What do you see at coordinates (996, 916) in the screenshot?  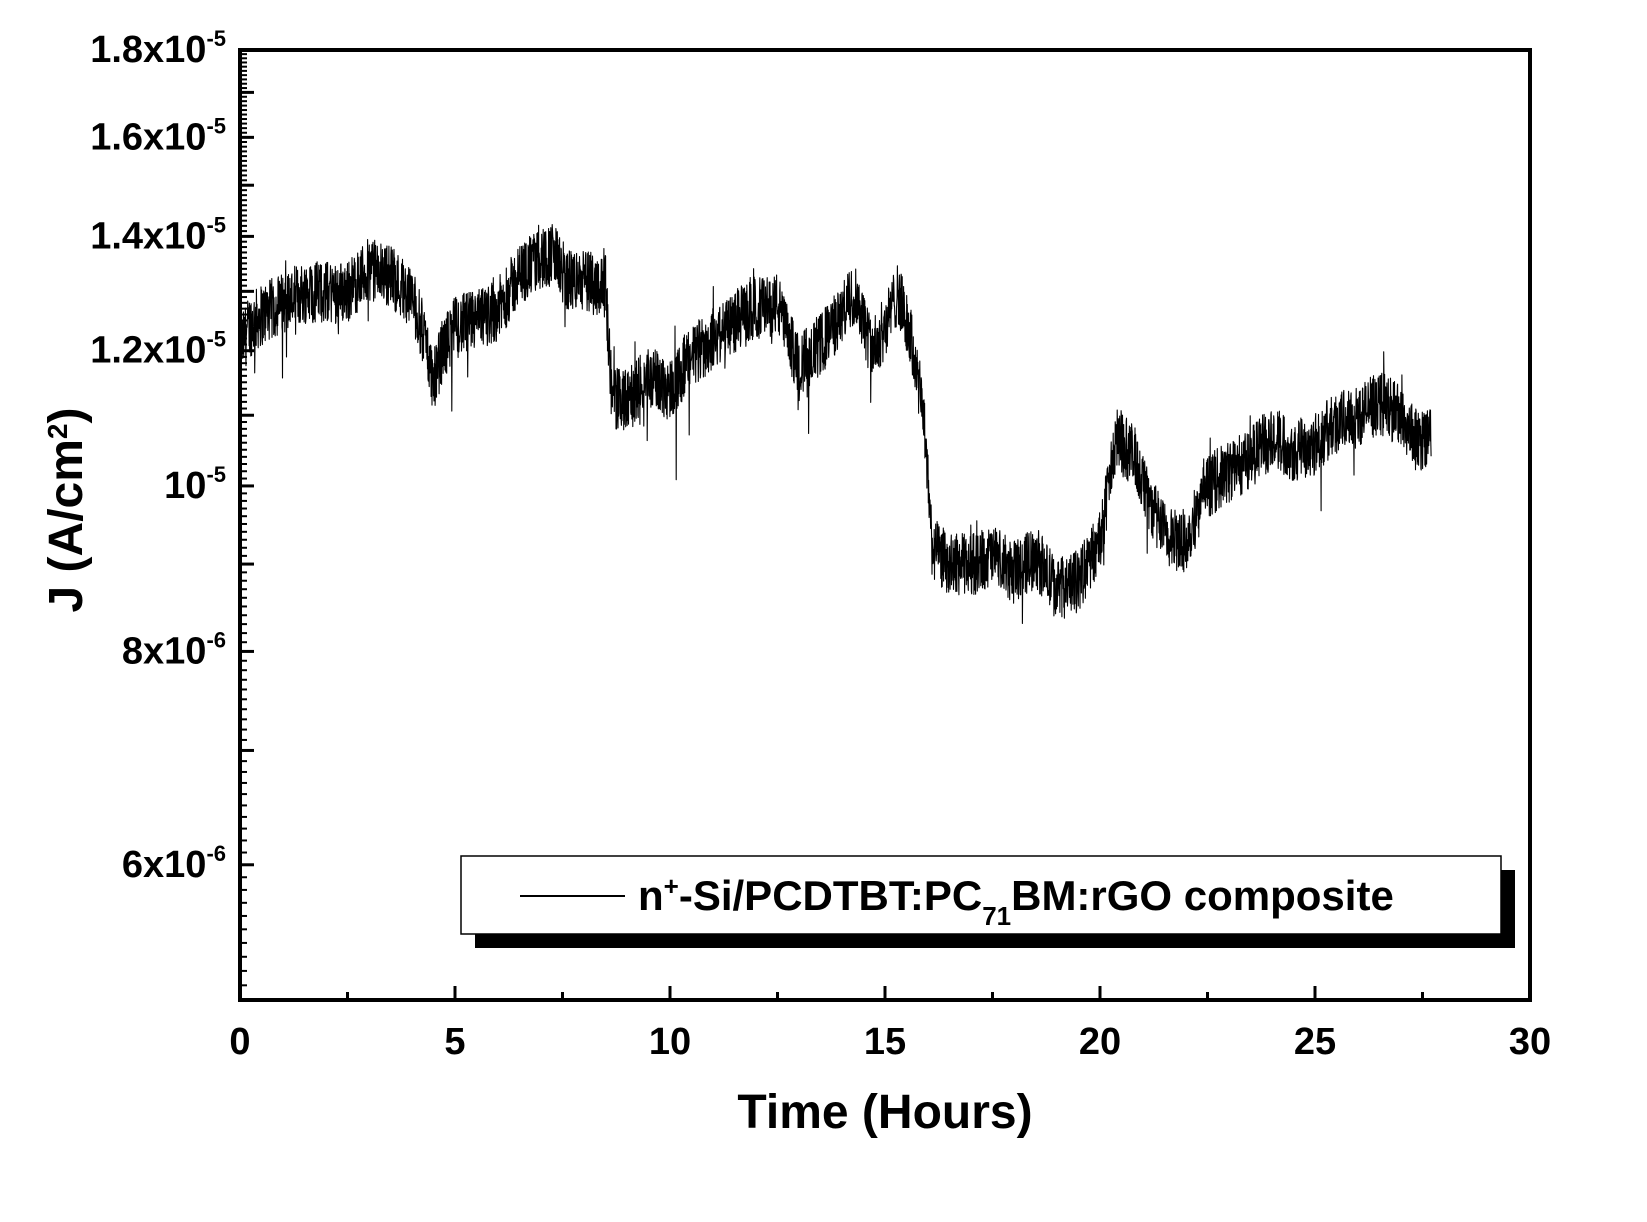 I see `legend-label-sub: 71` at bounding box center [996, 916].